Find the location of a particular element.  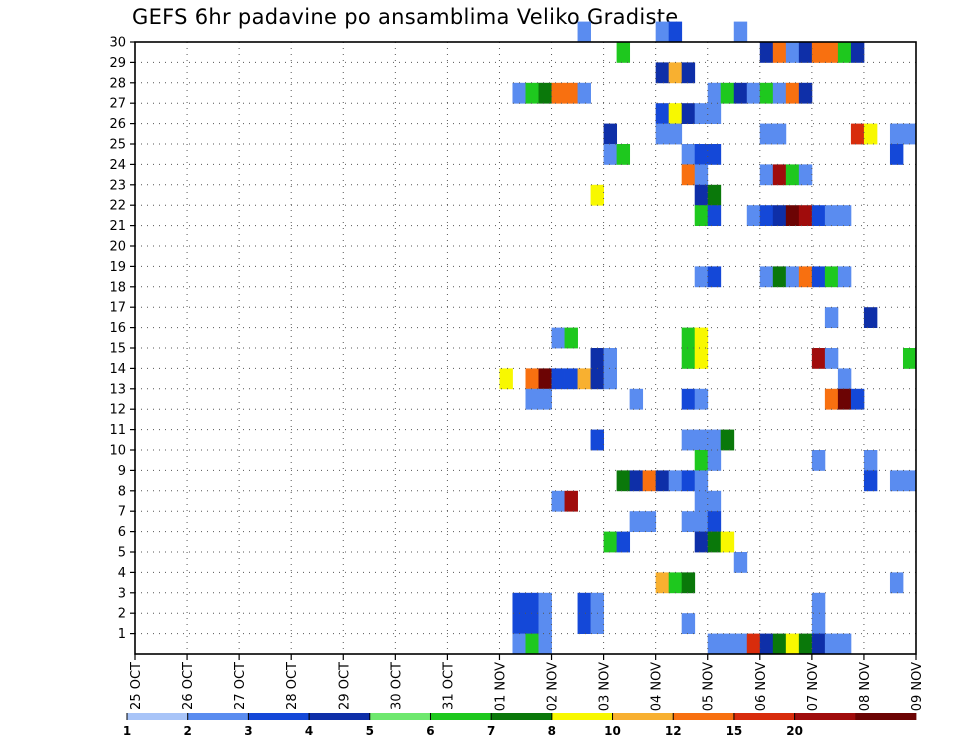

colorbar-label: 8 is located at coordinates (552, 731).